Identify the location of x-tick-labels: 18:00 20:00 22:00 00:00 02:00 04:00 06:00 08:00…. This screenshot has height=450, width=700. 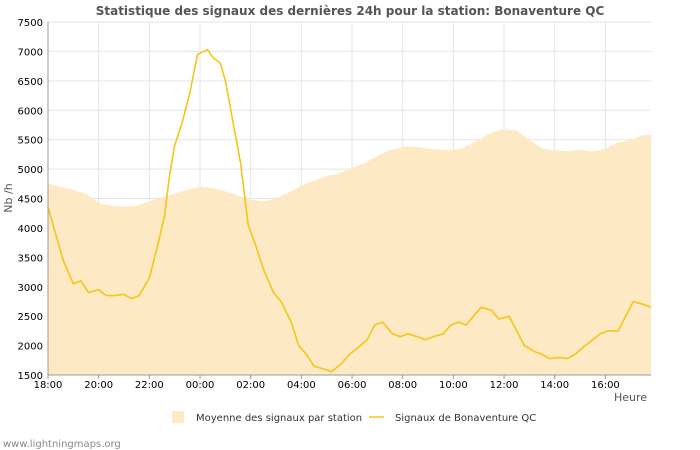
(327, 385).